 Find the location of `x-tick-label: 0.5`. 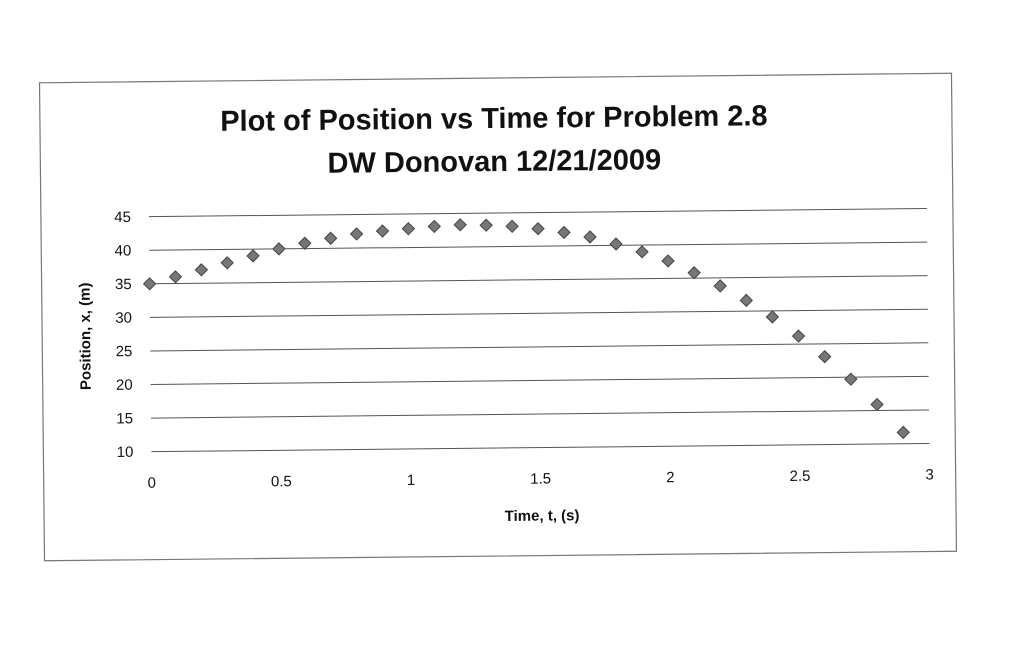

x-tick-label: 0.5 is located at coordinates (281, 481).